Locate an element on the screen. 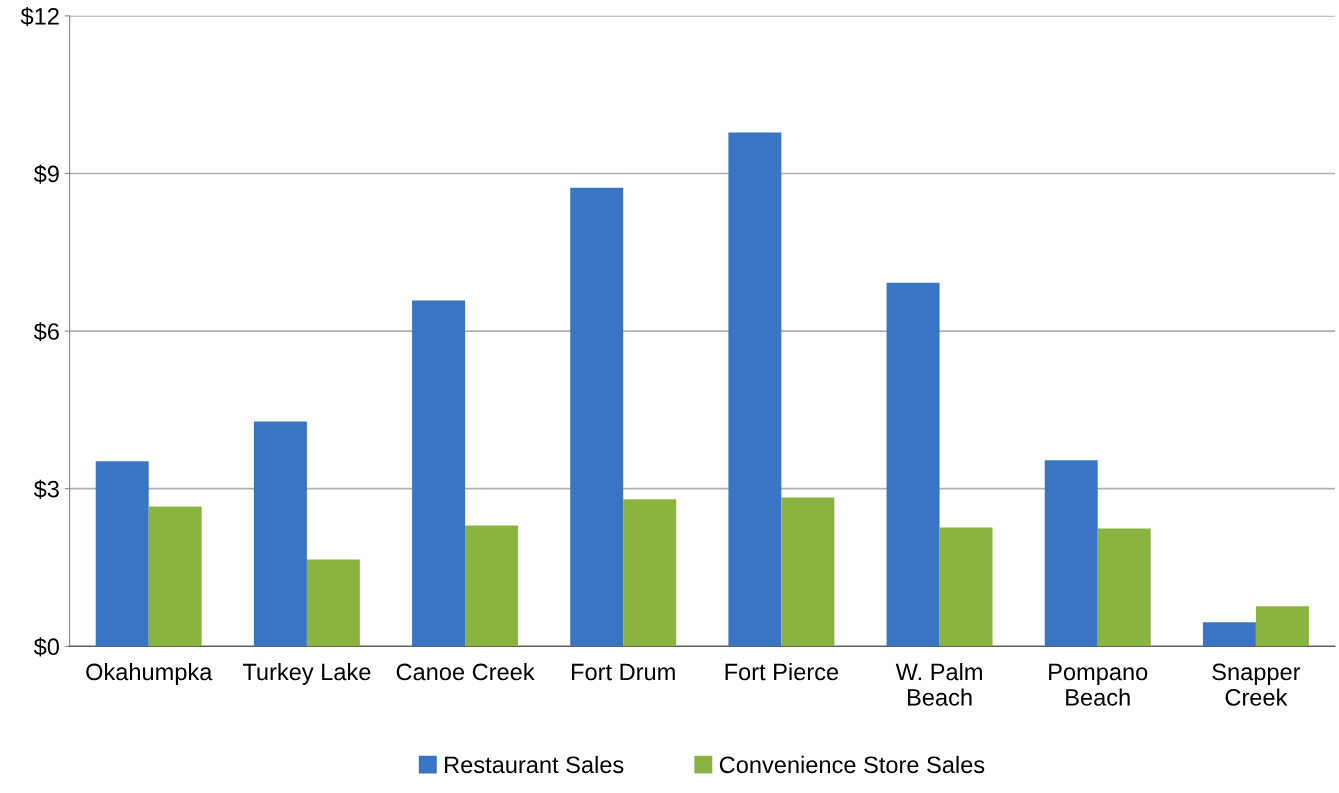  x-tick-label: Canoe Creek is located at coordinates (465, 671).